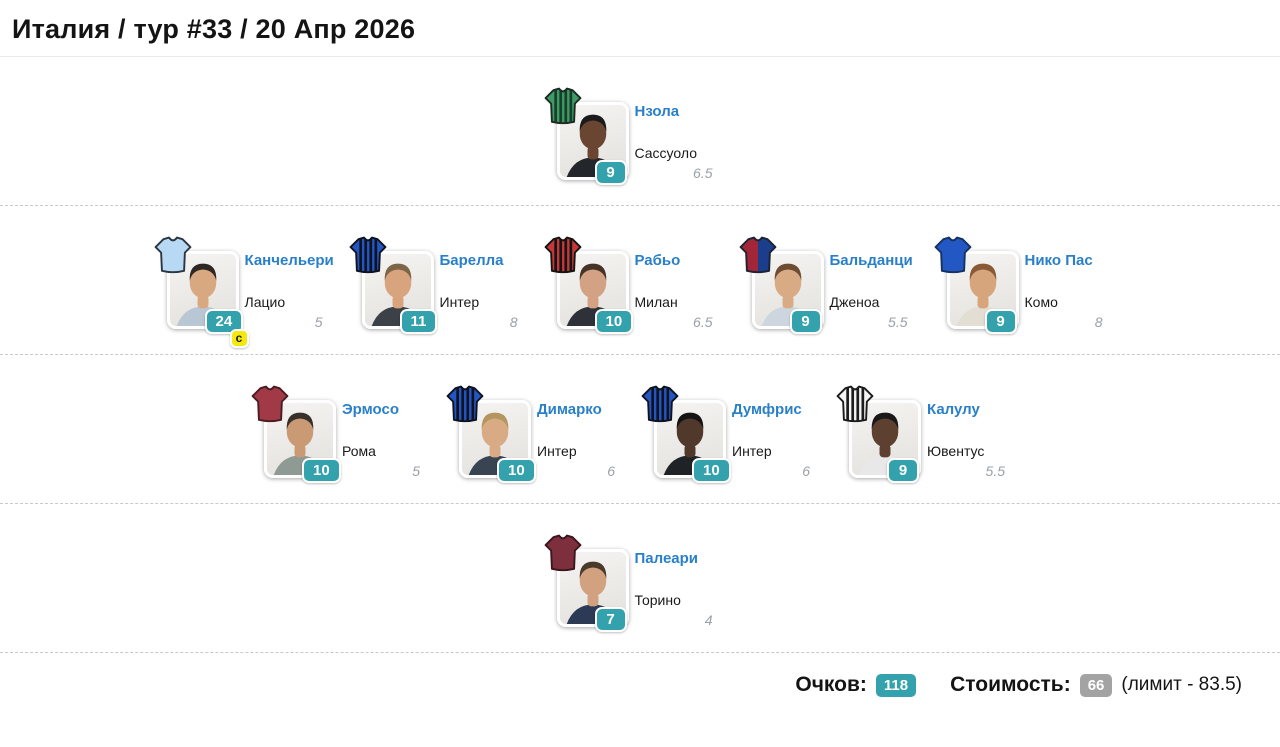  I want to click on cost-total-badge: 66, so click(1096, 685).